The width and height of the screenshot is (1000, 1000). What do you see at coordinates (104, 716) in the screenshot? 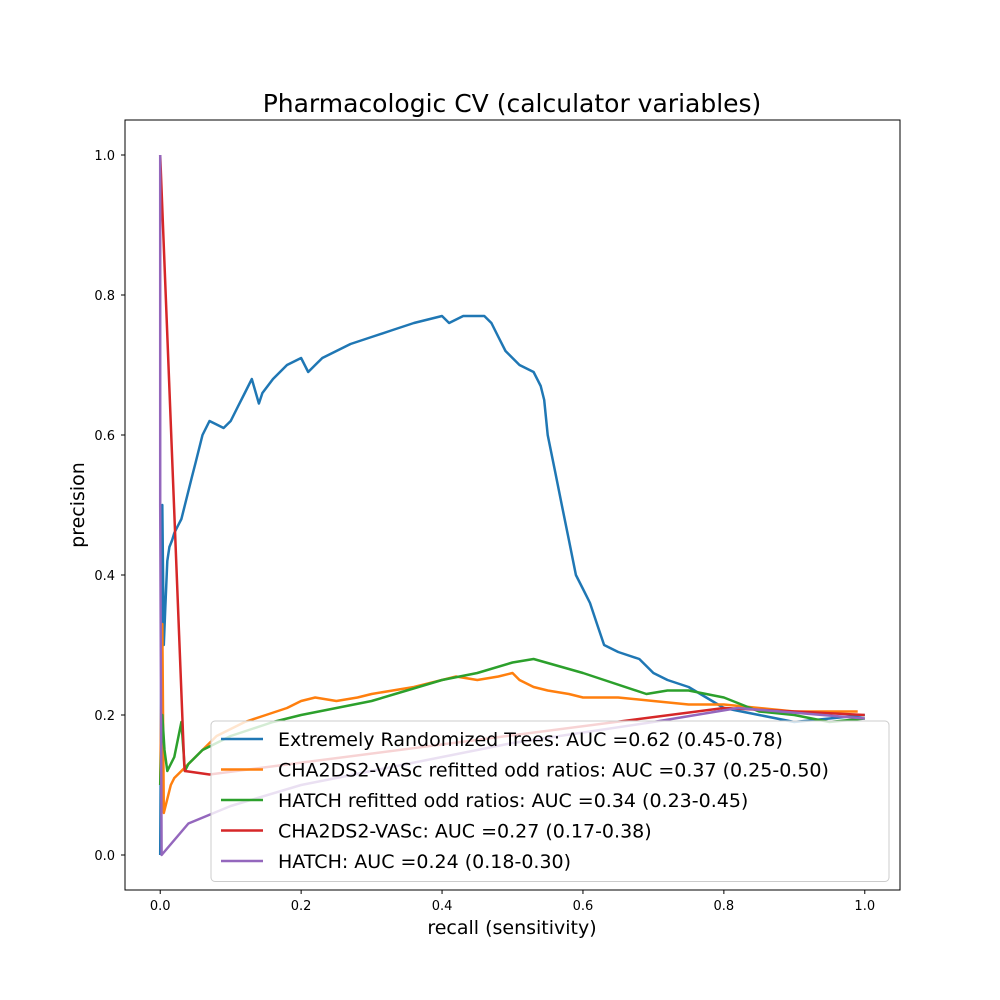
I see `y-tick-label: 0.2` at bounding box center [104, 716].